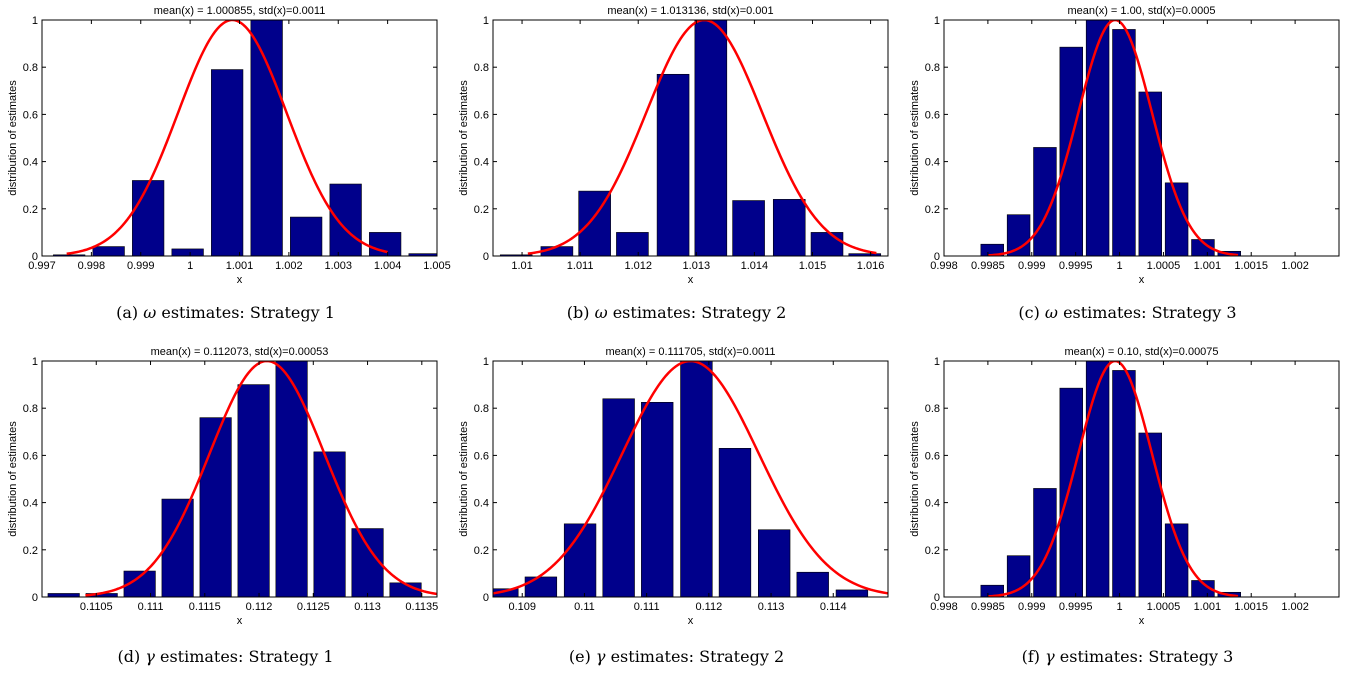  What do you see at coordinates (240, 11) in the screenshot?
I see `chart-title: mean(x) = 1.000855, std(x)=0.0011` at bounding box center [240, 11].